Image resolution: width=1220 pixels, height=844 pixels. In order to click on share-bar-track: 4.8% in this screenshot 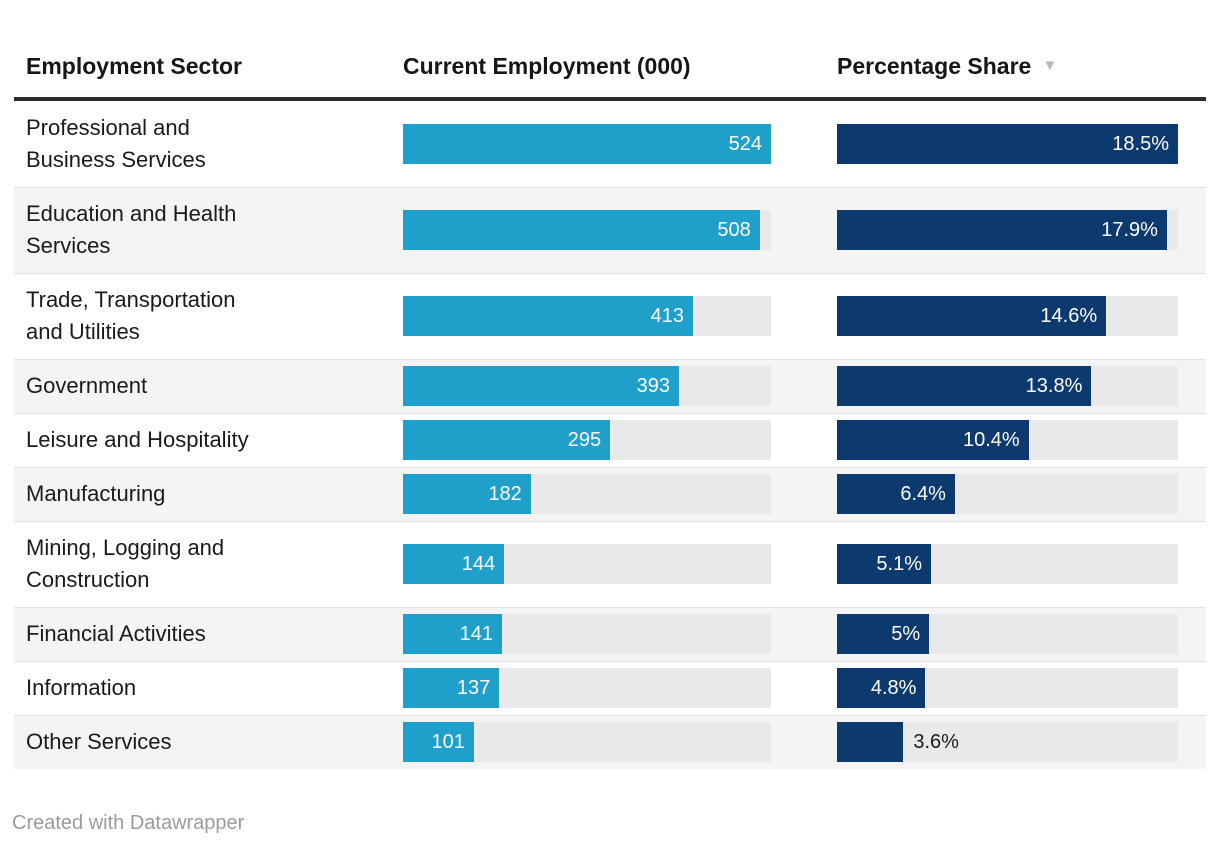, I will do `click(1007, 688)`.